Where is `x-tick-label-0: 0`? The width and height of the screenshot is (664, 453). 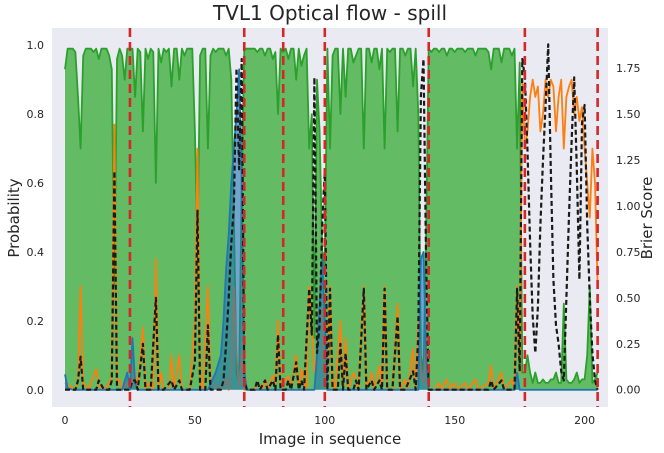
x-tick-label-0: 0 is located at coordinates (64, 420).